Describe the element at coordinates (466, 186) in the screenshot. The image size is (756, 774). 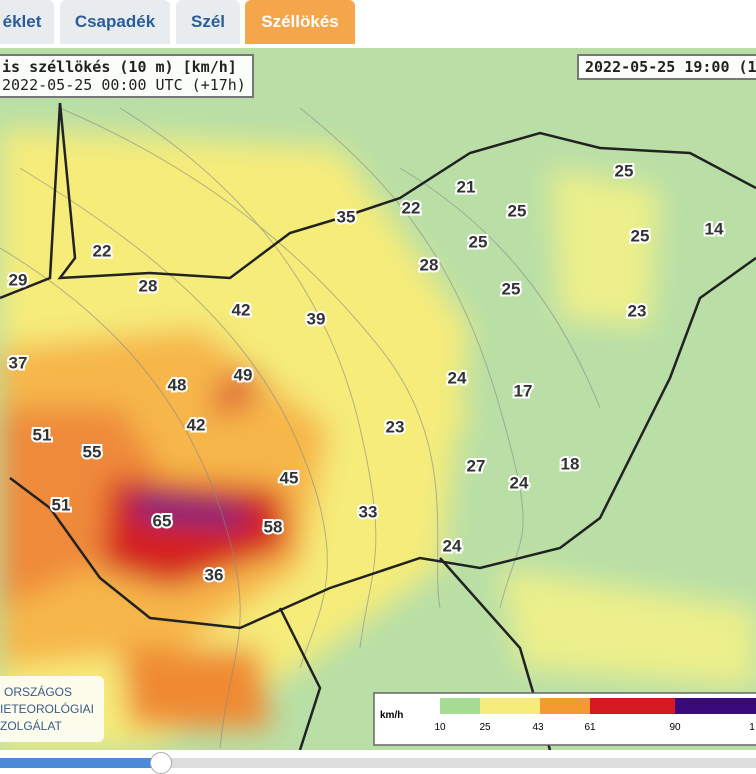
I see `value-label: 21` at that location.